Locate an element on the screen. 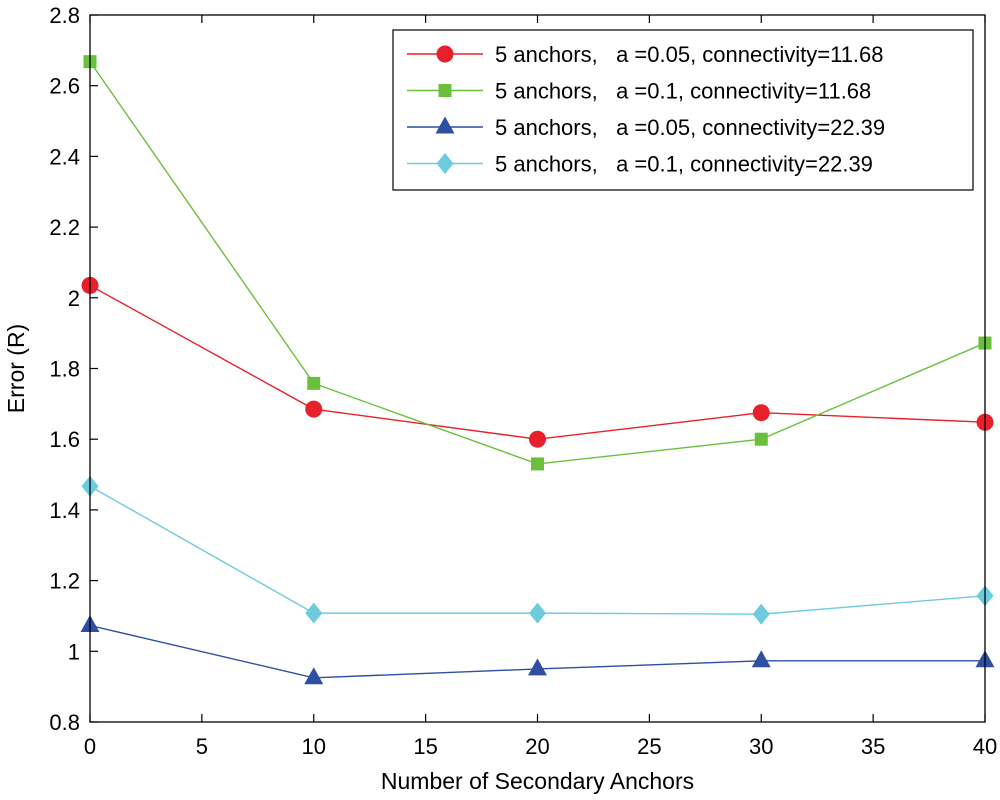 The image size is (1000, 800). x-tick-label: 35 is located at coordinates (873, 746).